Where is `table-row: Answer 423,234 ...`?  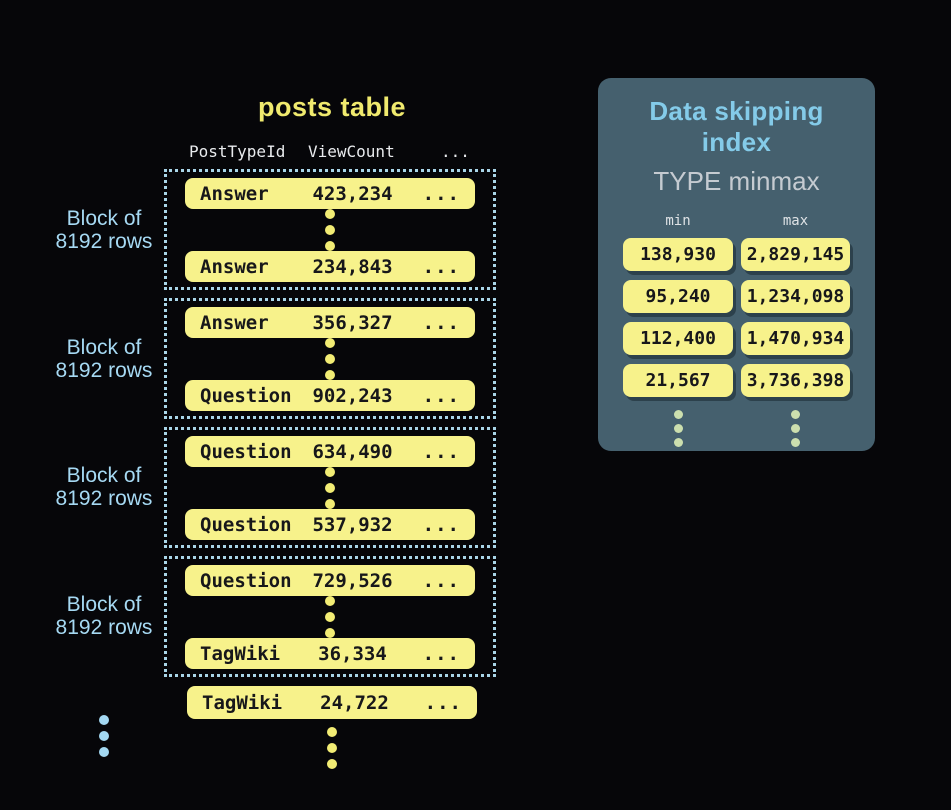
table-row: Answer 423,234 ... is located at coordinates (330, 193).